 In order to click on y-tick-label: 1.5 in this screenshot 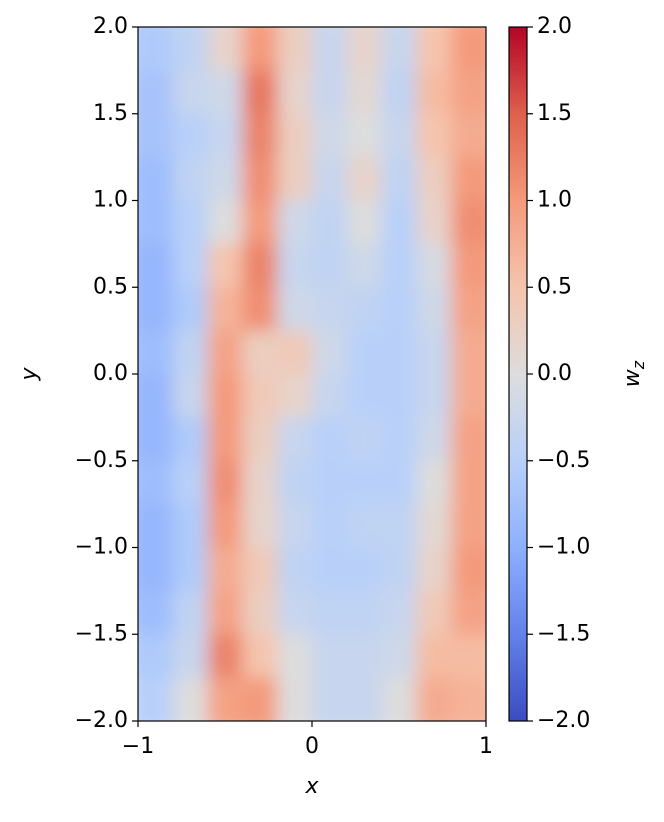, I will do `click(110, 113)`.